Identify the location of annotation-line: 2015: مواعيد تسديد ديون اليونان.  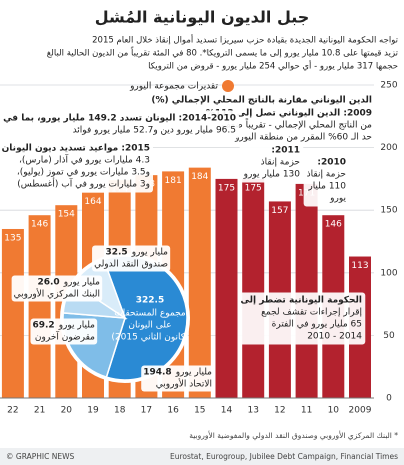
(76, 149).